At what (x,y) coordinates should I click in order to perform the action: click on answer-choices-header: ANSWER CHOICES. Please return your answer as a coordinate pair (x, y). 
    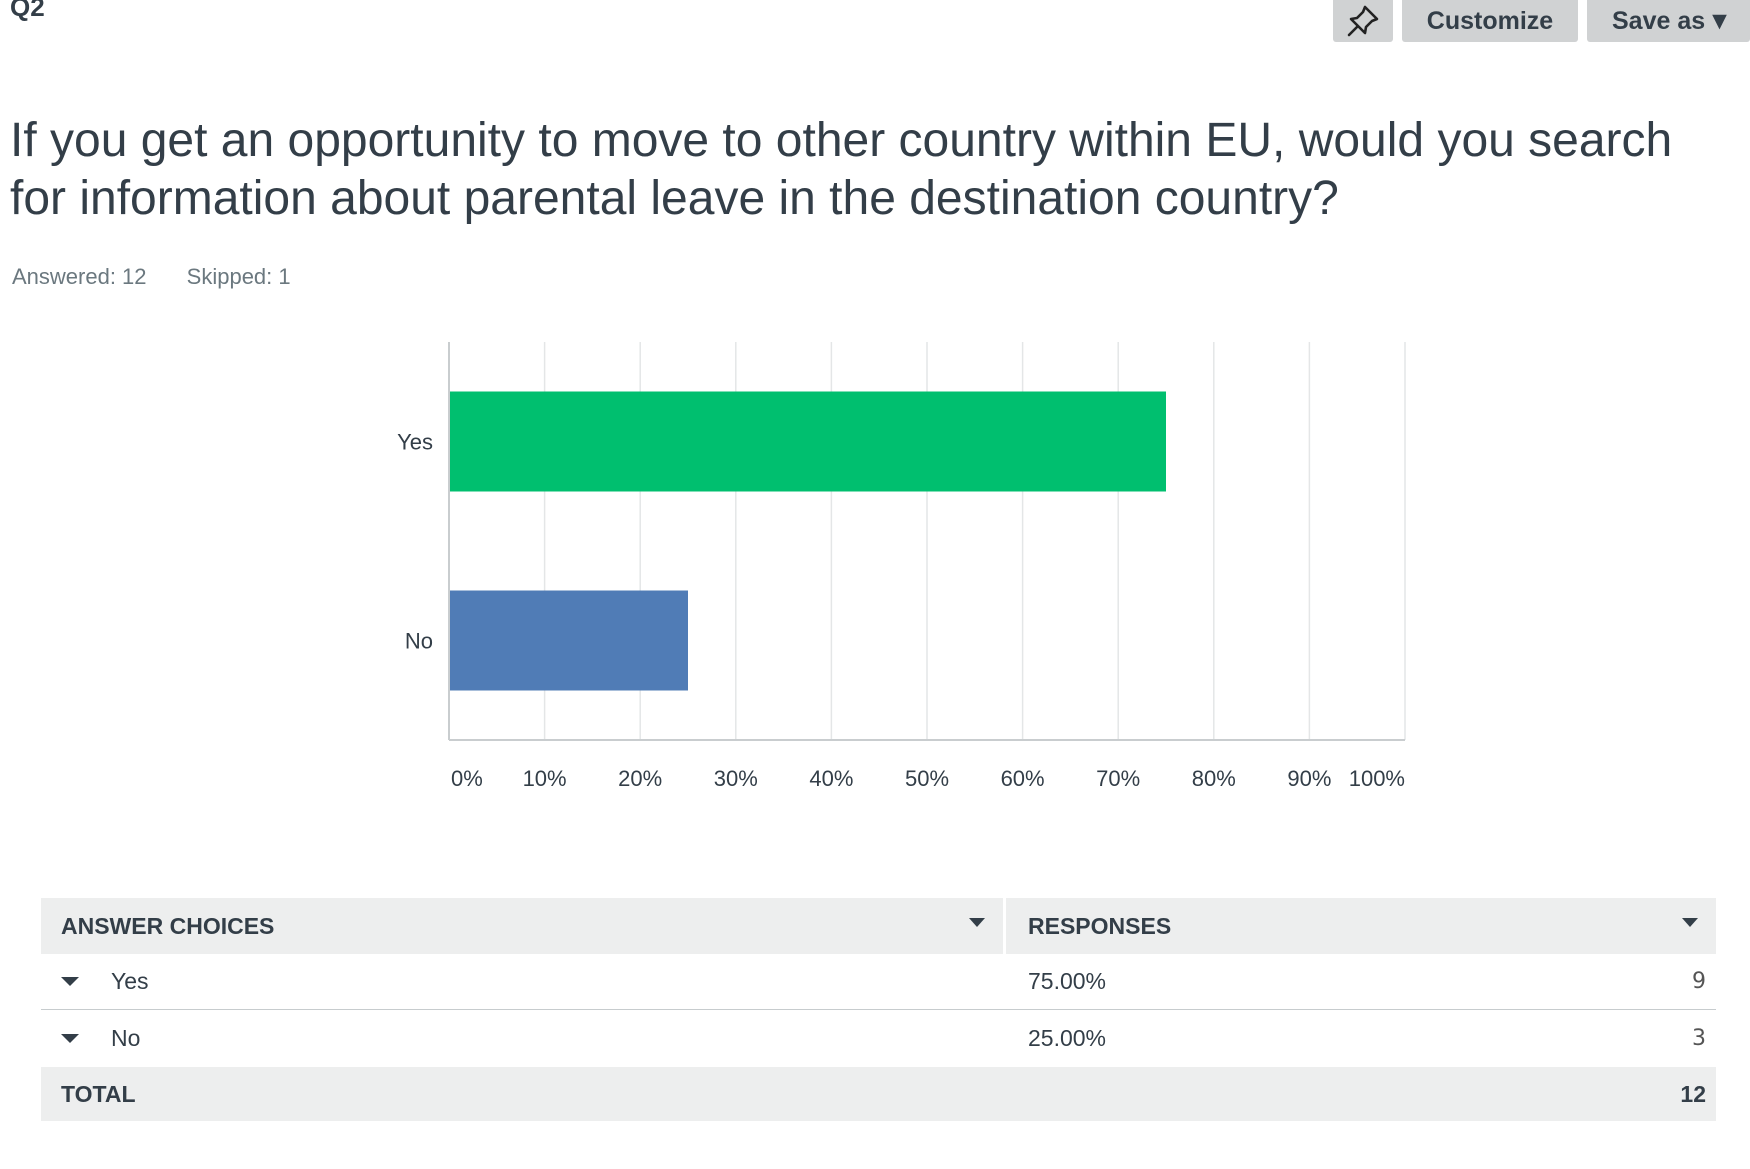
    Looking at the image, I should click on (522, 926).